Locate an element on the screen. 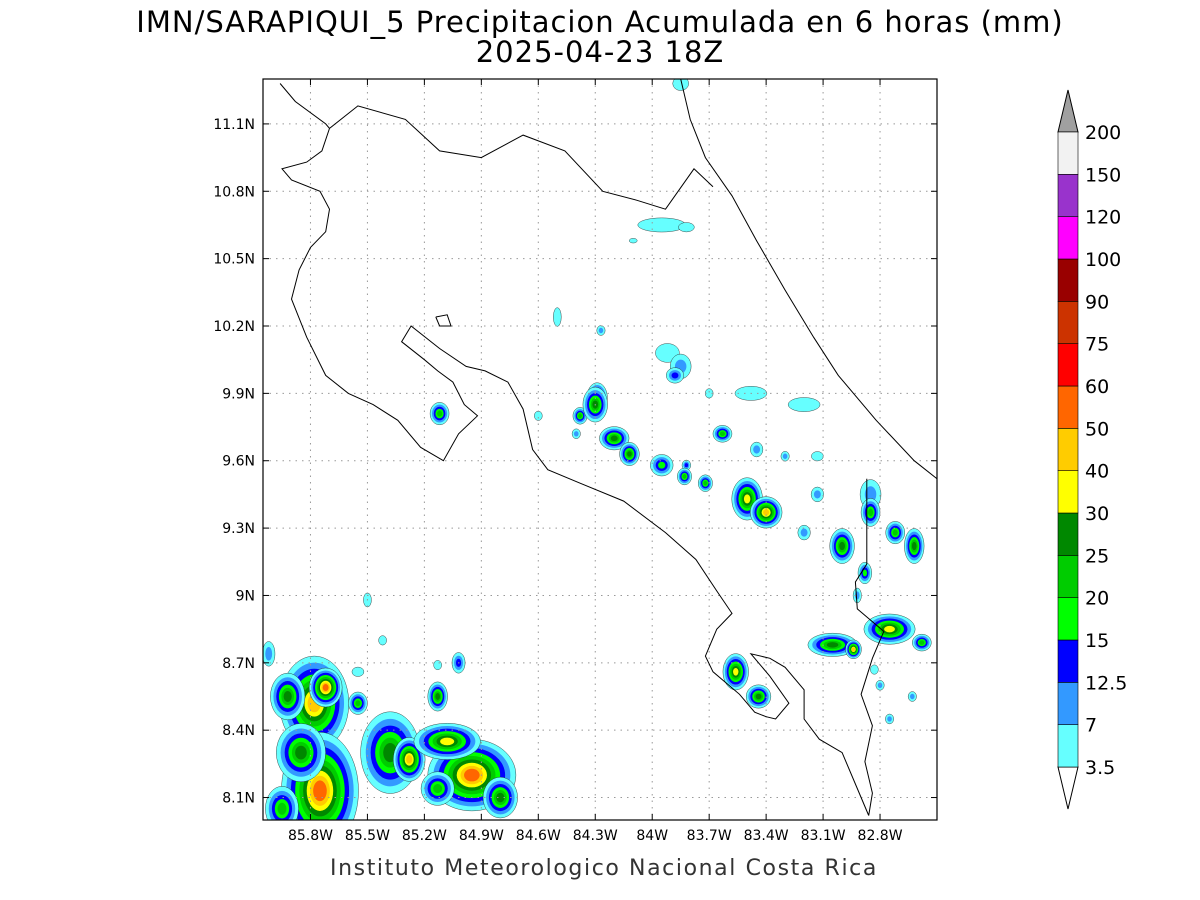 Image resolution: width=1200 pixels, height=900 pixels. map-subtitle-date: 2025-04-23 18Z is located at coordinates (600, 52).